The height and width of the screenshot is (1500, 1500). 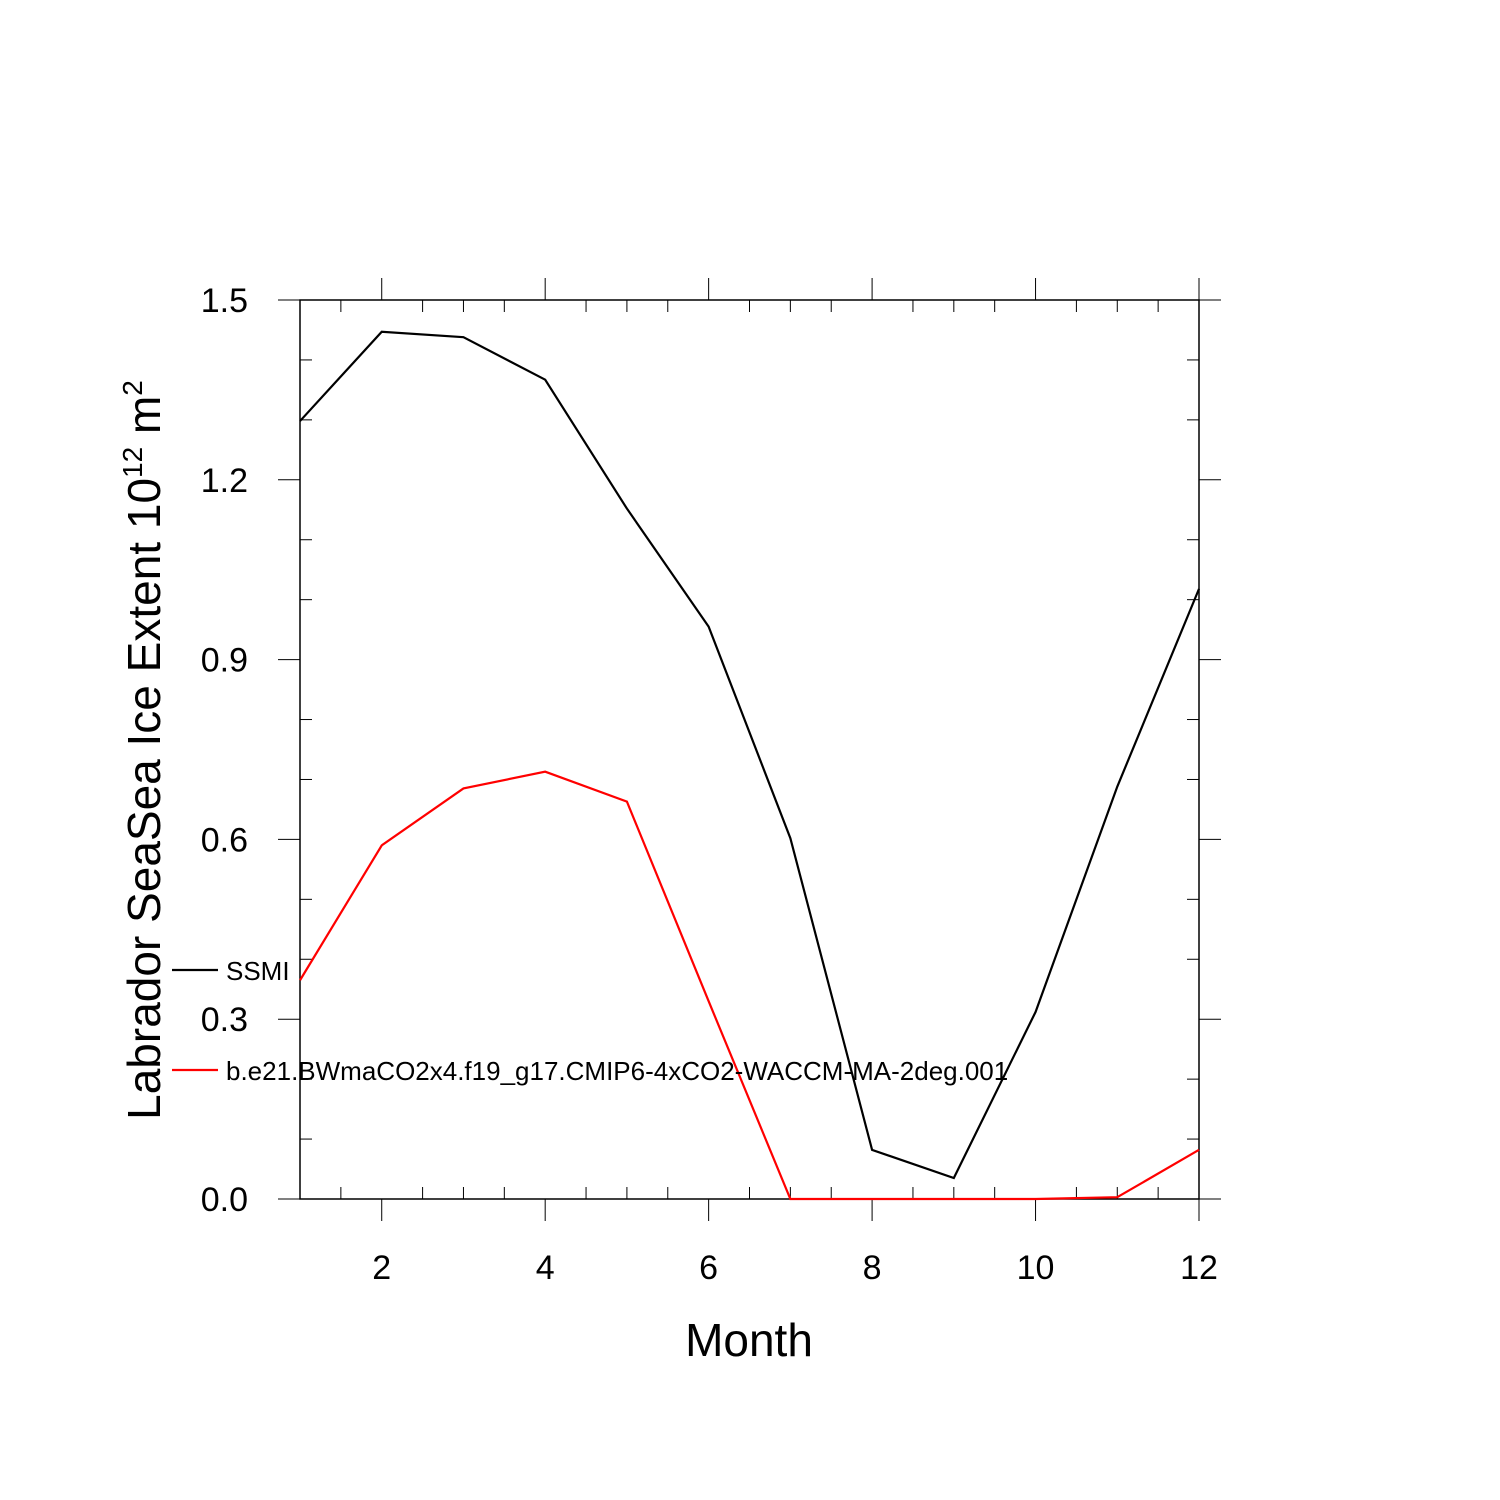 What do you see at coordinates (224, 661) in the screenshot?
I see `y-tick-label: 0.9` at bounding box center [224, 661].